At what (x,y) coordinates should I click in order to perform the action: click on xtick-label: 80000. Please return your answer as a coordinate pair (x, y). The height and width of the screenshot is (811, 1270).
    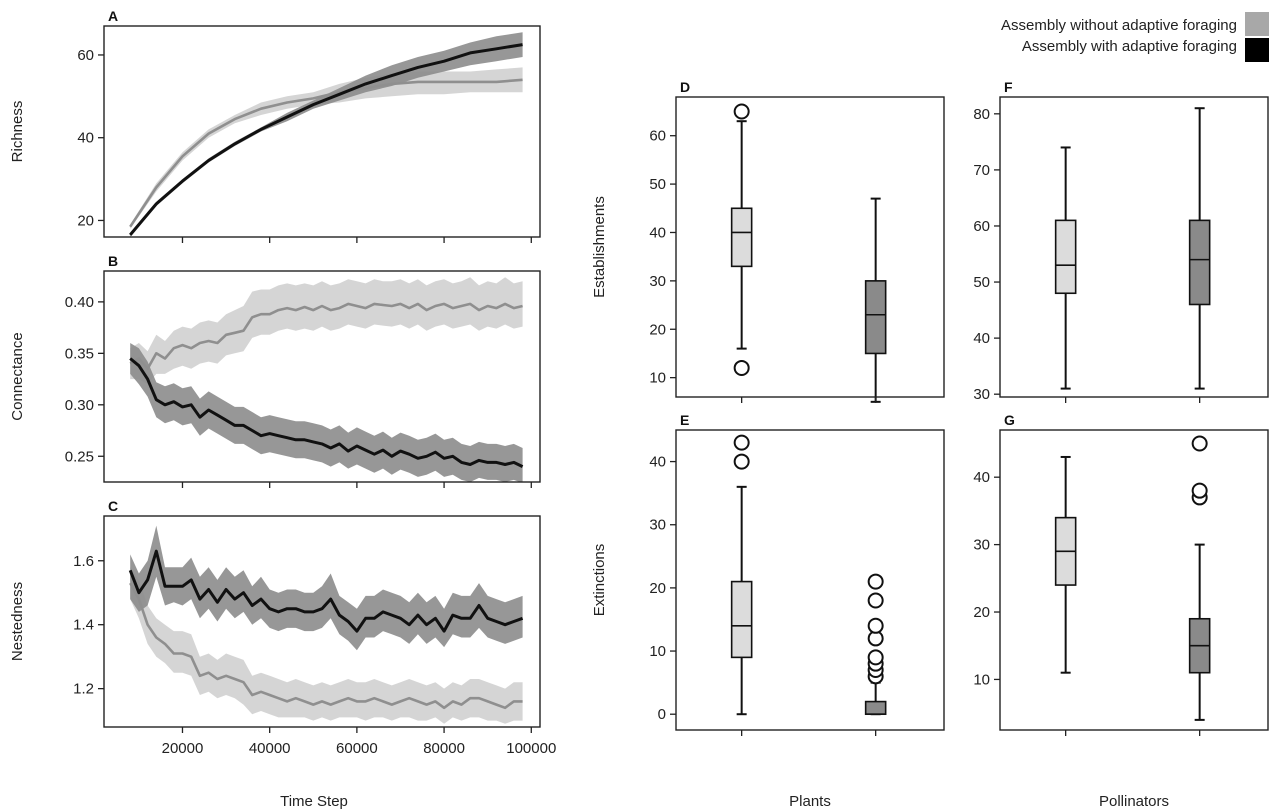
    Looking at the image, I should click on (444, 748).